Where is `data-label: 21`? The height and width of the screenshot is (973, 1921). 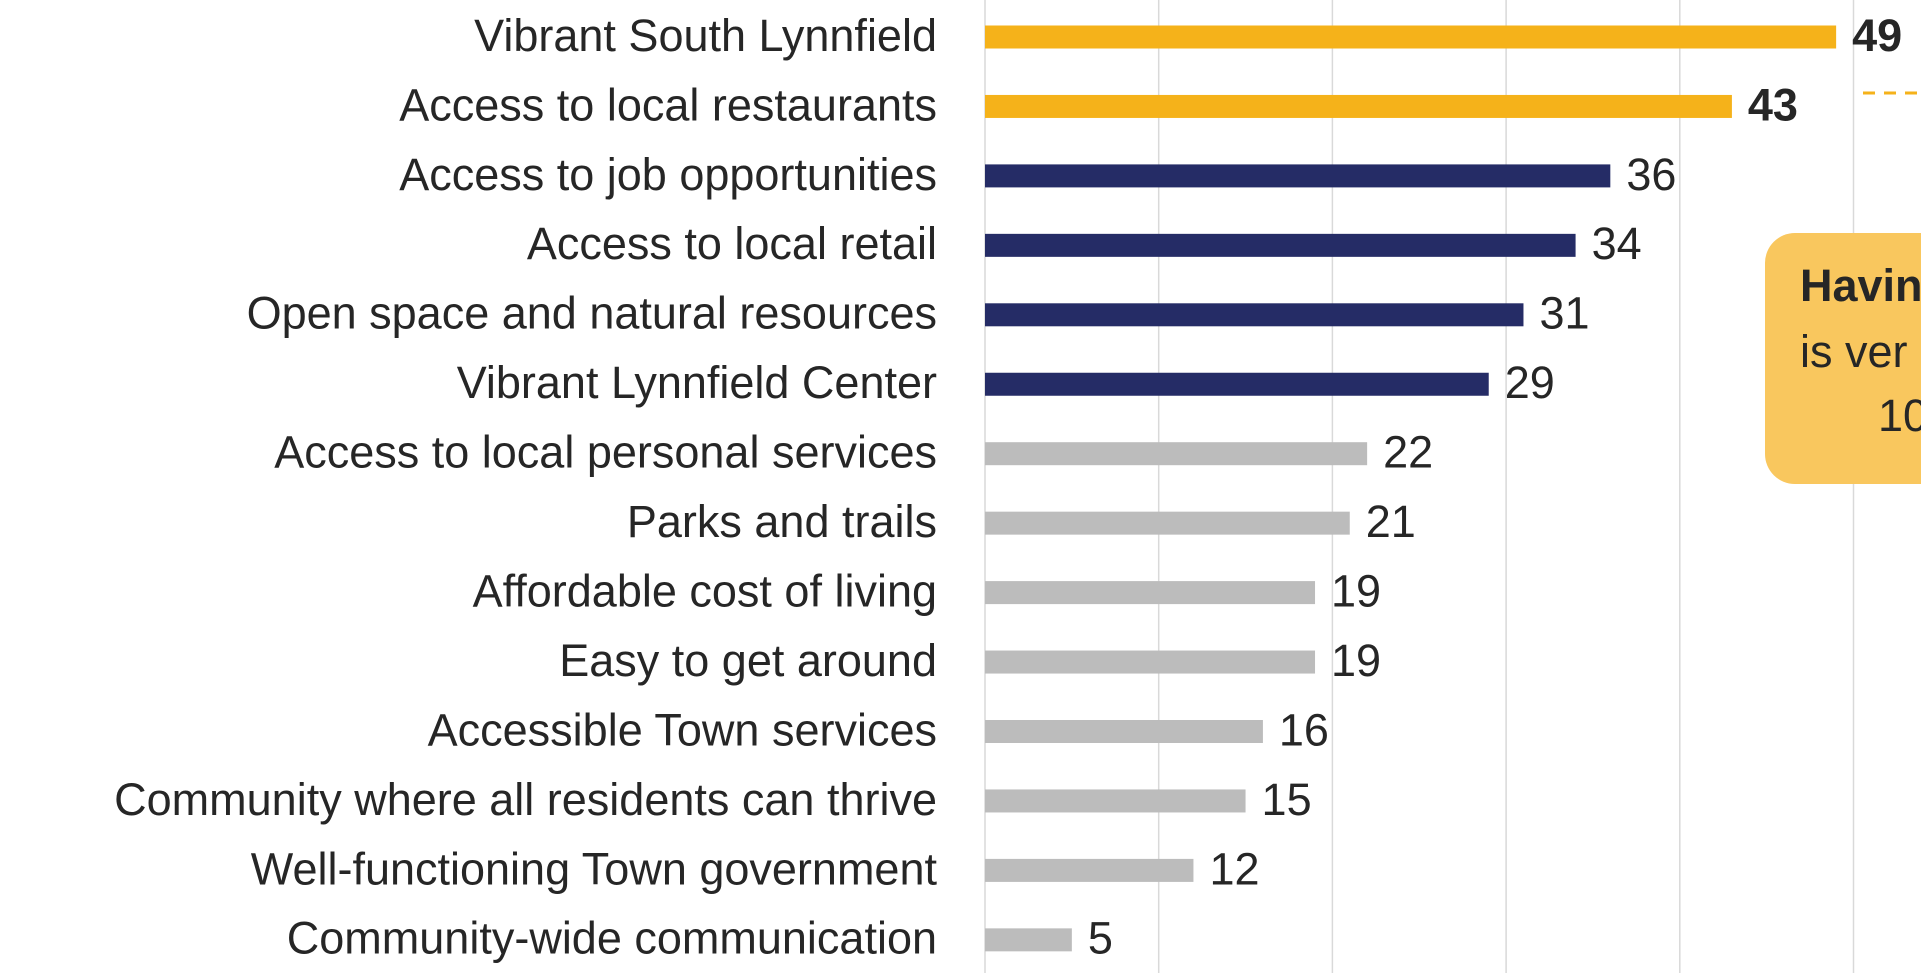
data-label: 21 is located at coordinates (1391, 521).